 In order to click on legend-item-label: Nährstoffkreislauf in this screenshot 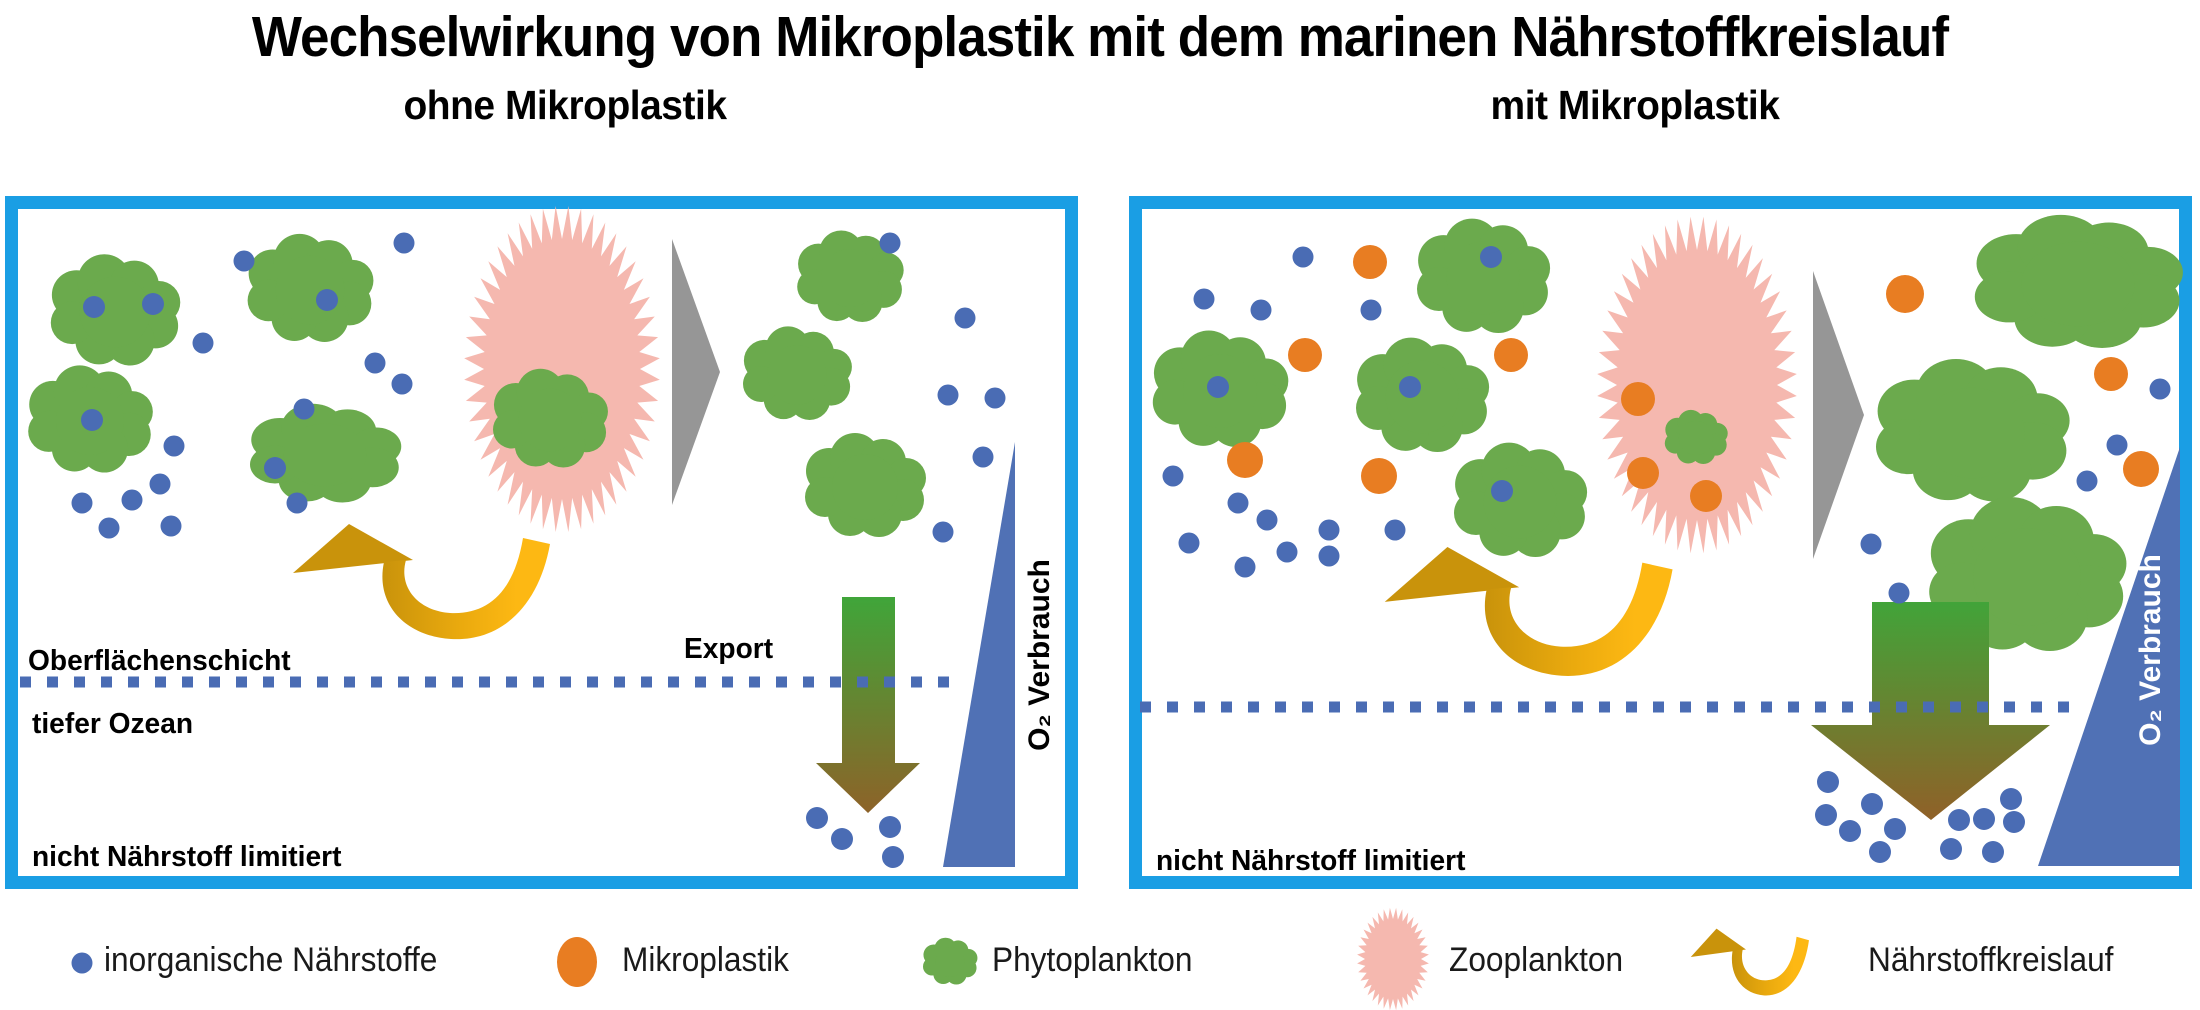, I will do `click(1991, 960)`.